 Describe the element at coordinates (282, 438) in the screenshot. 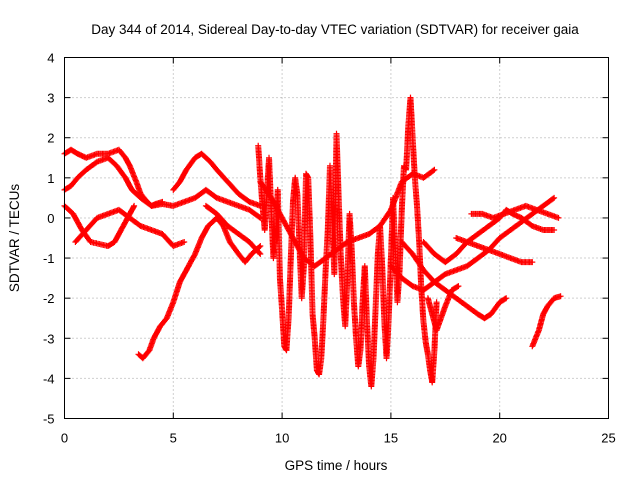

I see `x-tick-label: 10` at that location.